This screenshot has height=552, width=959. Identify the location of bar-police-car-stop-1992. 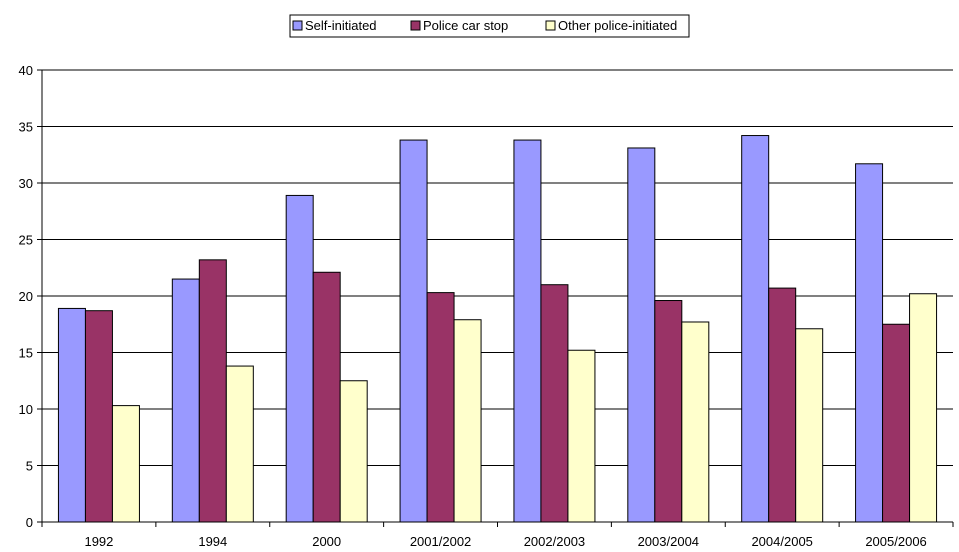
(98, 416).